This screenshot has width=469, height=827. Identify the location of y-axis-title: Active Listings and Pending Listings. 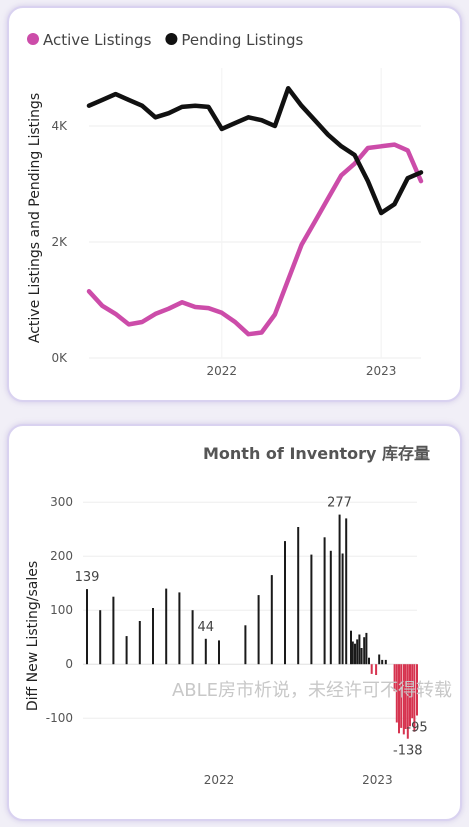
(35, 218).